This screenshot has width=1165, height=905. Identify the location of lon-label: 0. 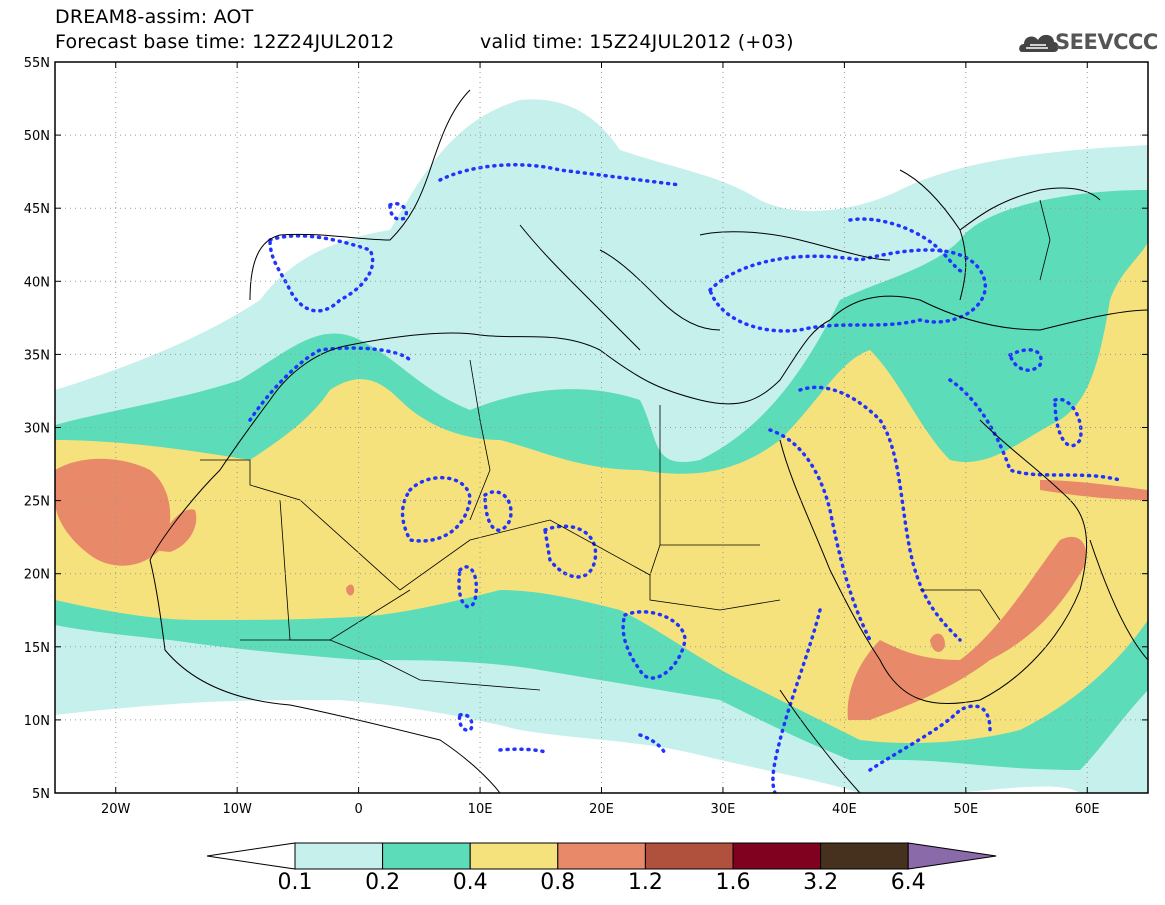
(358, 809).